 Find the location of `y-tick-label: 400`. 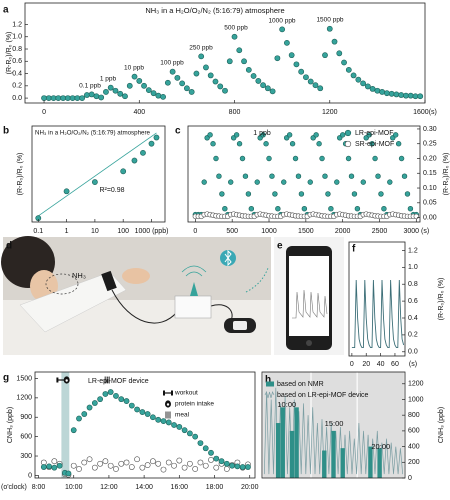

y-tick-label: 400 is located at coordinates (414, 446).